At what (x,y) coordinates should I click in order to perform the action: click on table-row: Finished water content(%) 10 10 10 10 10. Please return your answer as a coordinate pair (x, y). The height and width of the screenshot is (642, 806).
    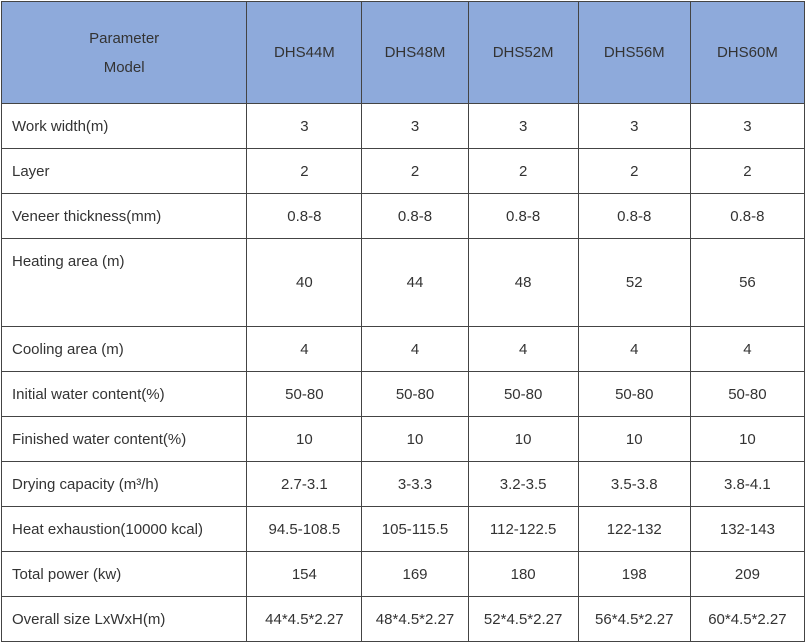
    Looking at the image, I should click on (403, 439).